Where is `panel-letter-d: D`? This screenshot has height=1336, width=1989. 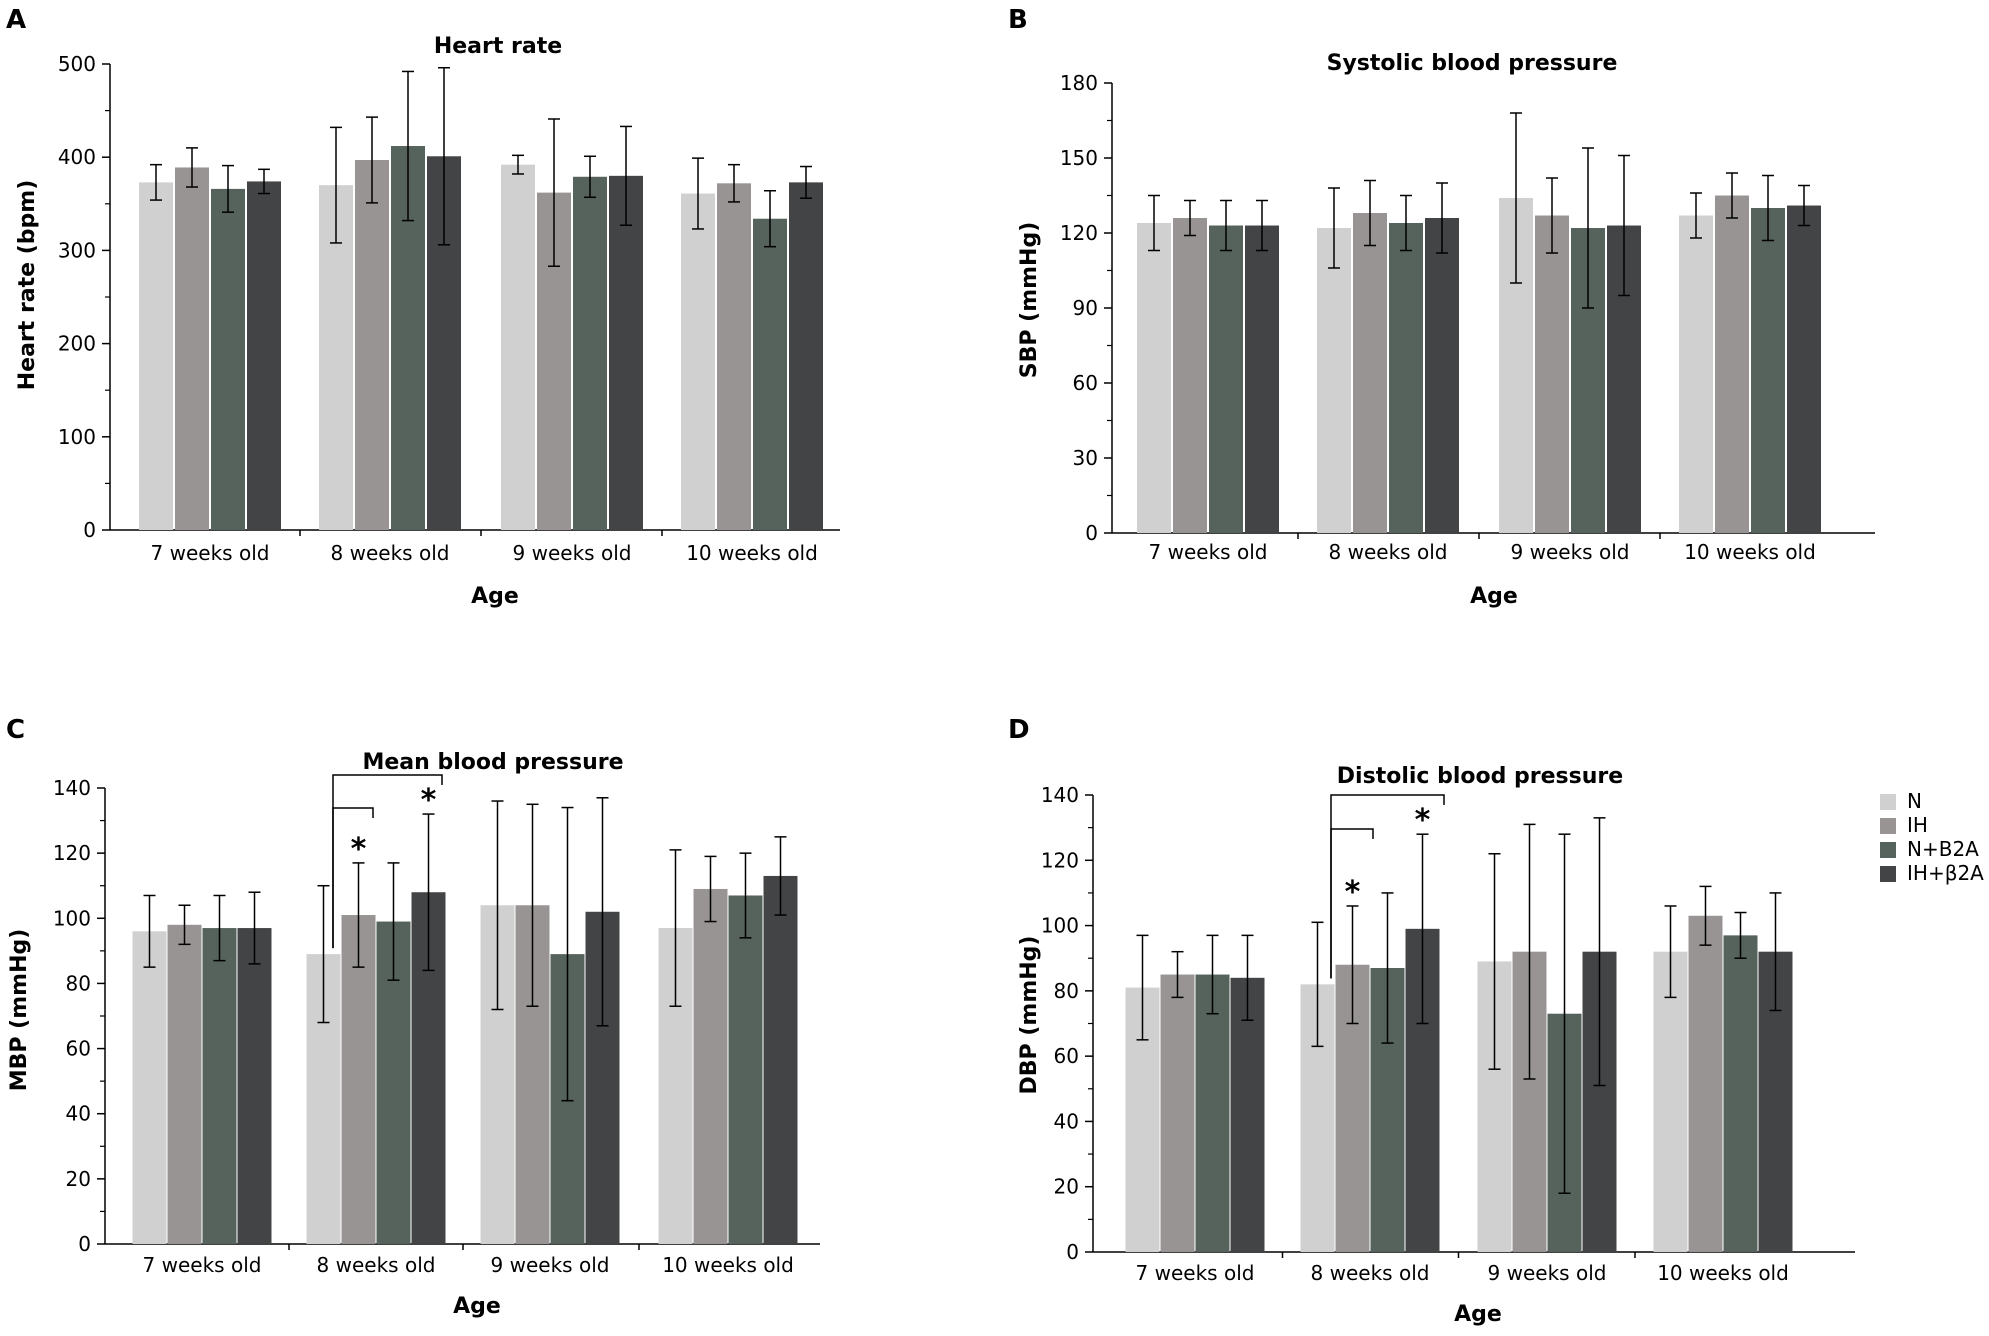 panel-letter-d: D is located at coordinates (1019, 730).